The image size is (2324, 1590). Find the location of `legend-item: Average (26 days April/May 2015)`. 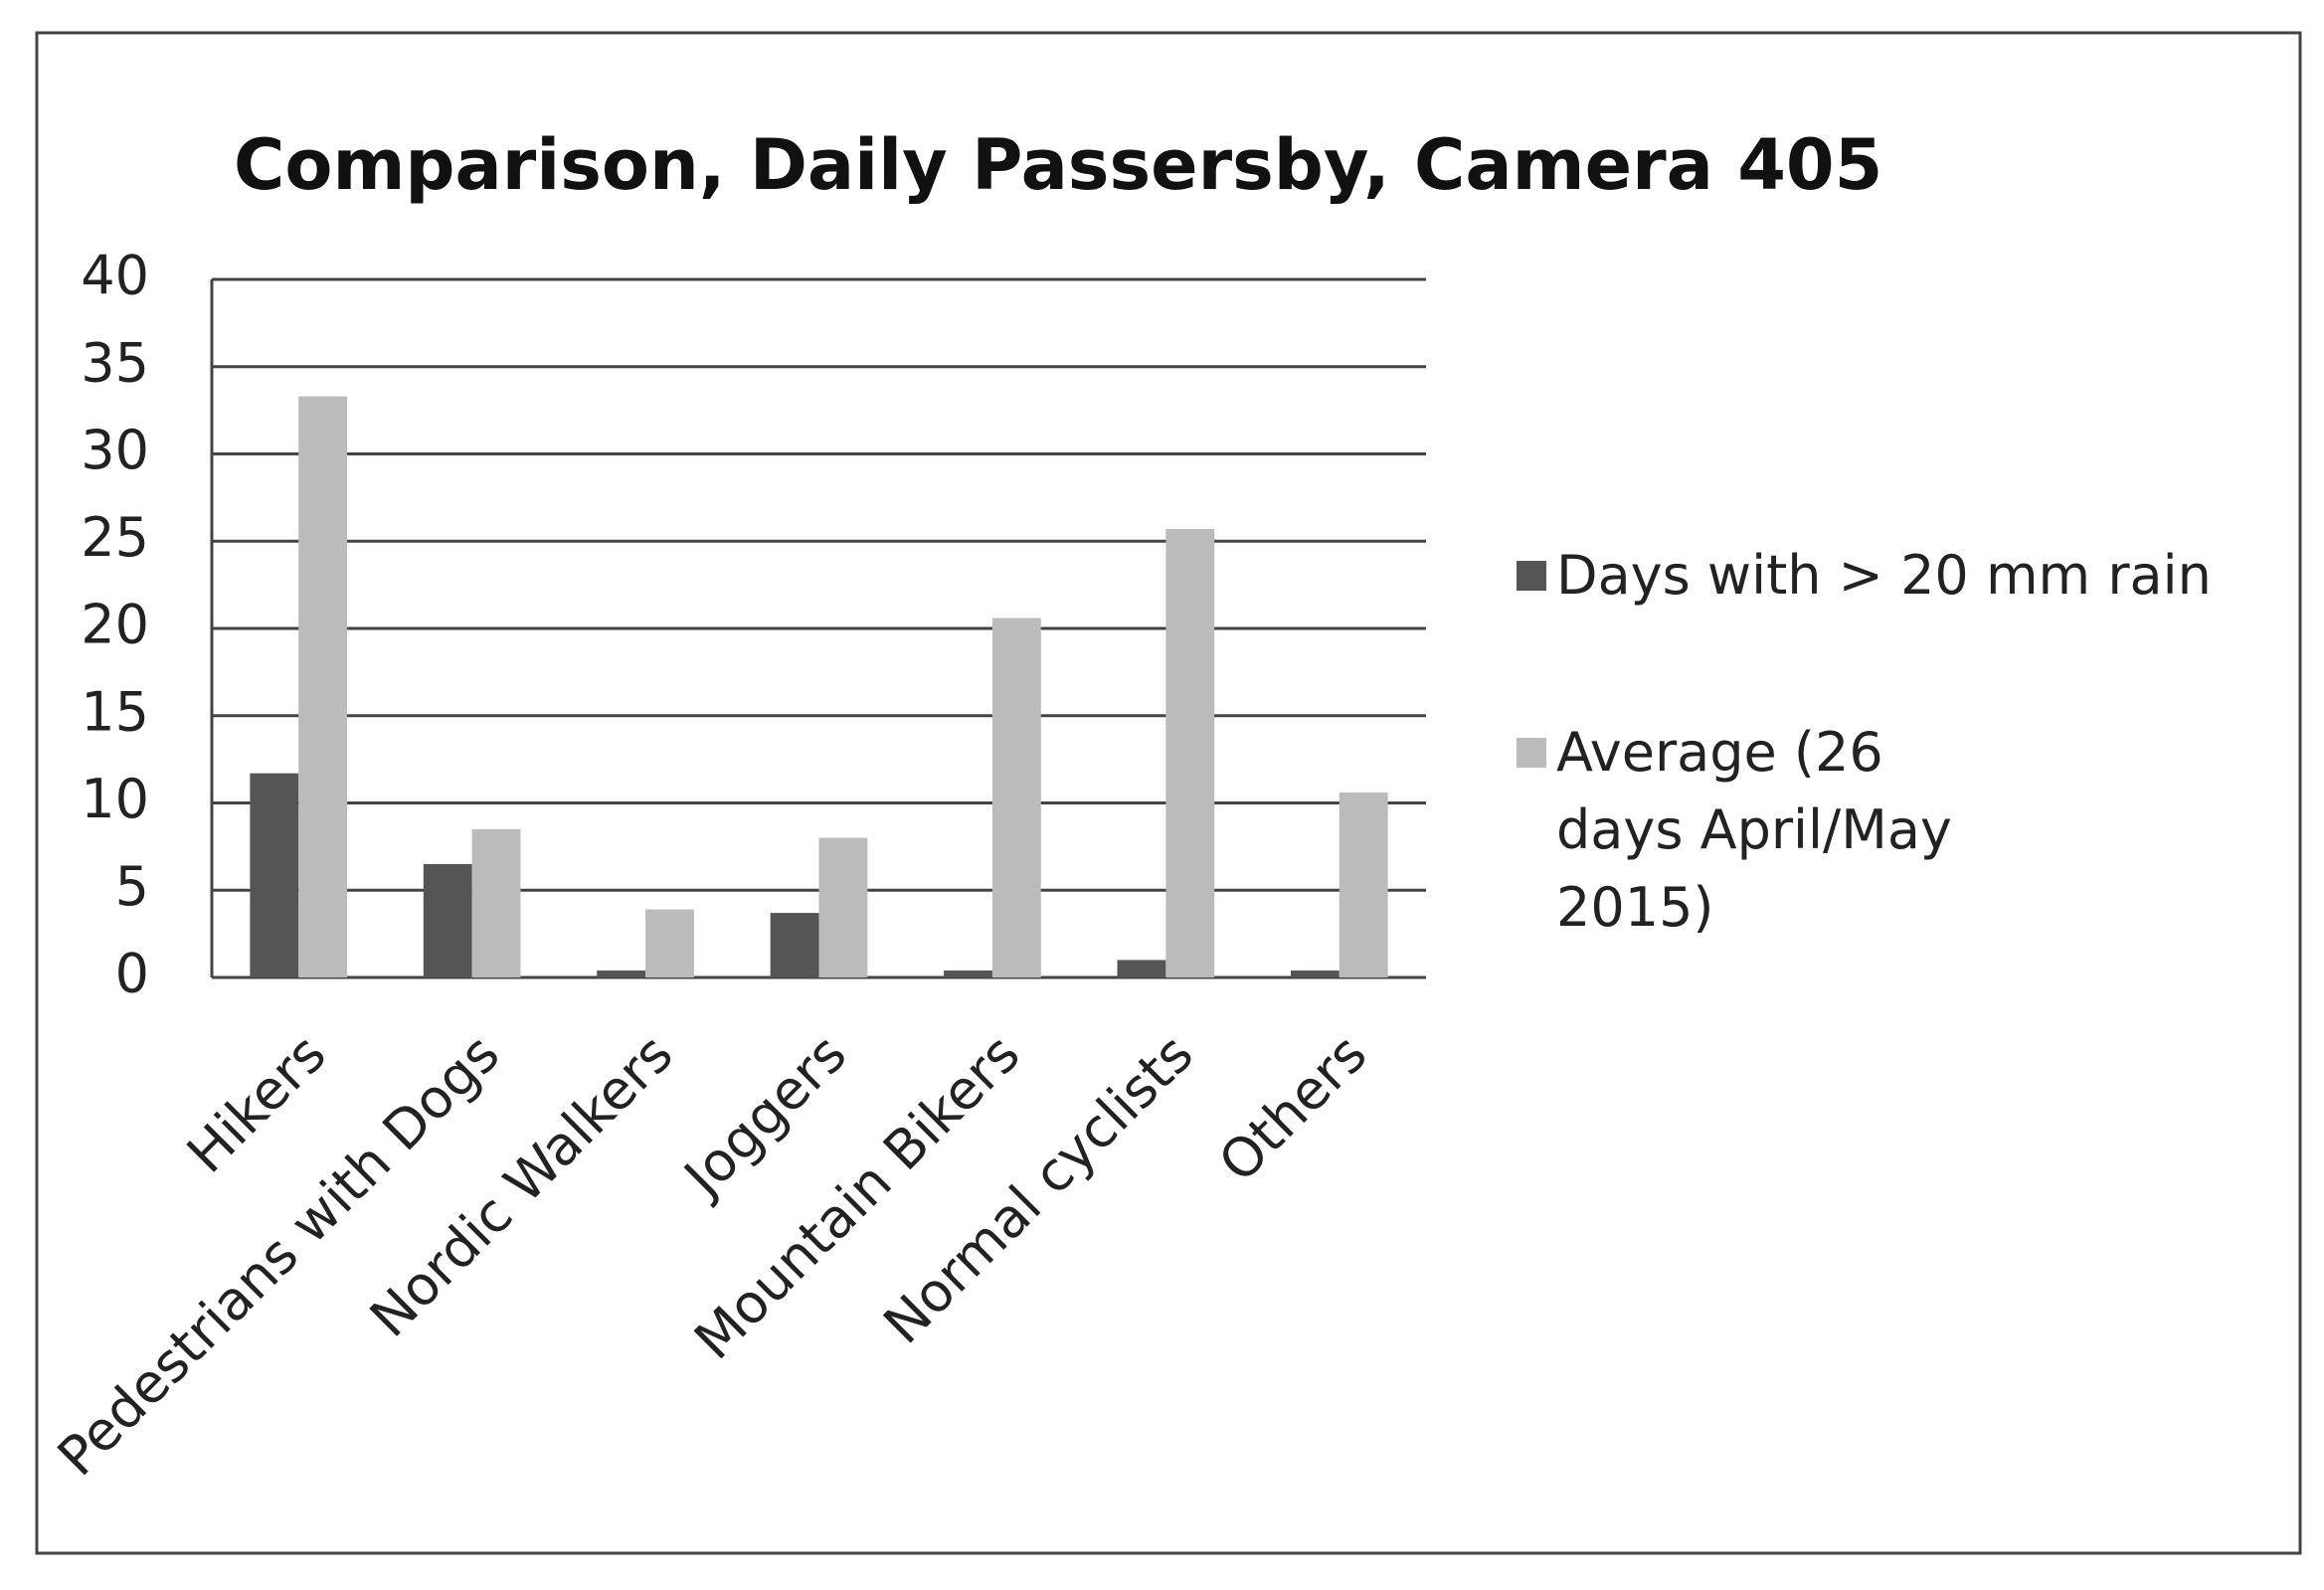

legend-item: Average (26 days April/May 2015) is located at coordinates (1875, 831).